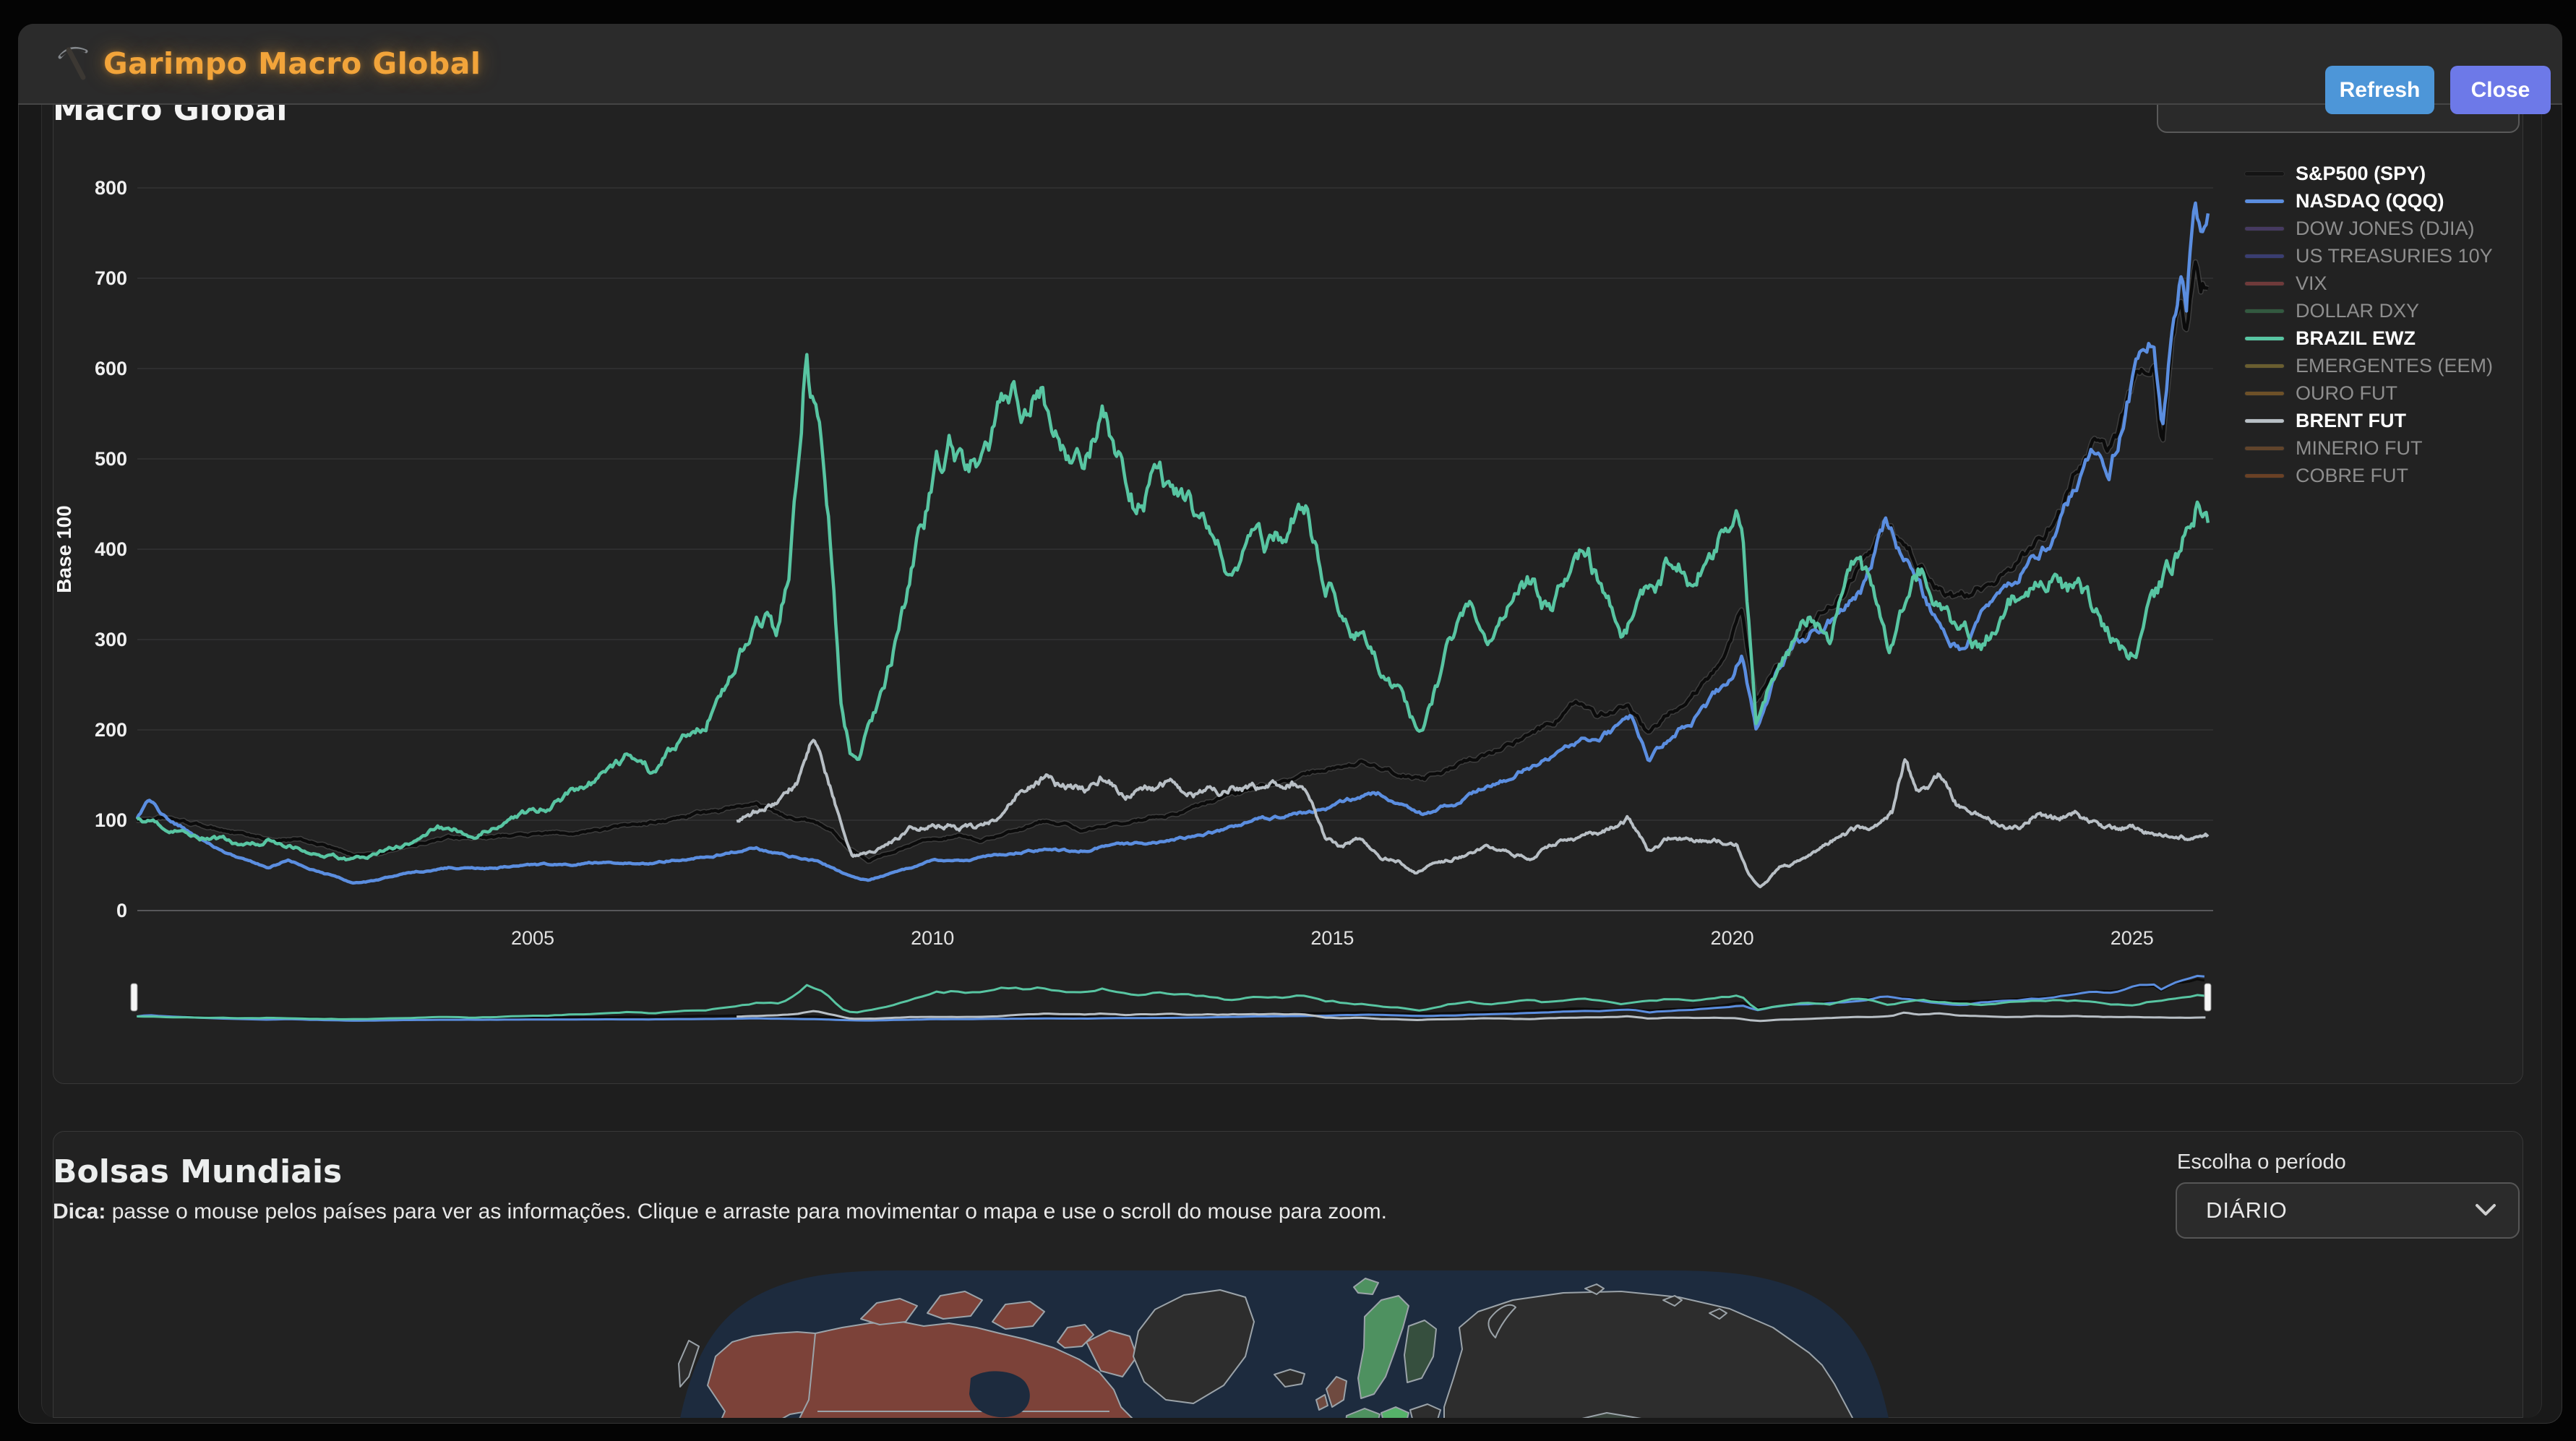  What do you see at coordinates (1171, 1002) in the screenshot?
I see `navigator-series-brazil-ewz` at bounding box center [1171, 1002].